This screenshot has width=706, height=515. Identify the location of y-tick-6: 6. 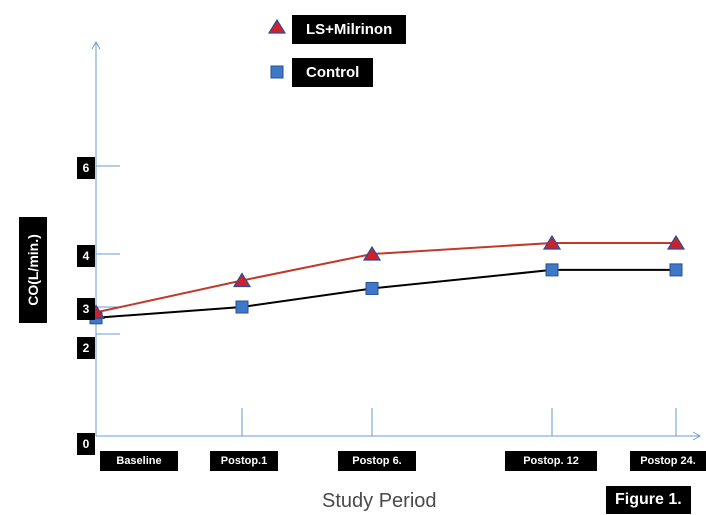
(86, 168).